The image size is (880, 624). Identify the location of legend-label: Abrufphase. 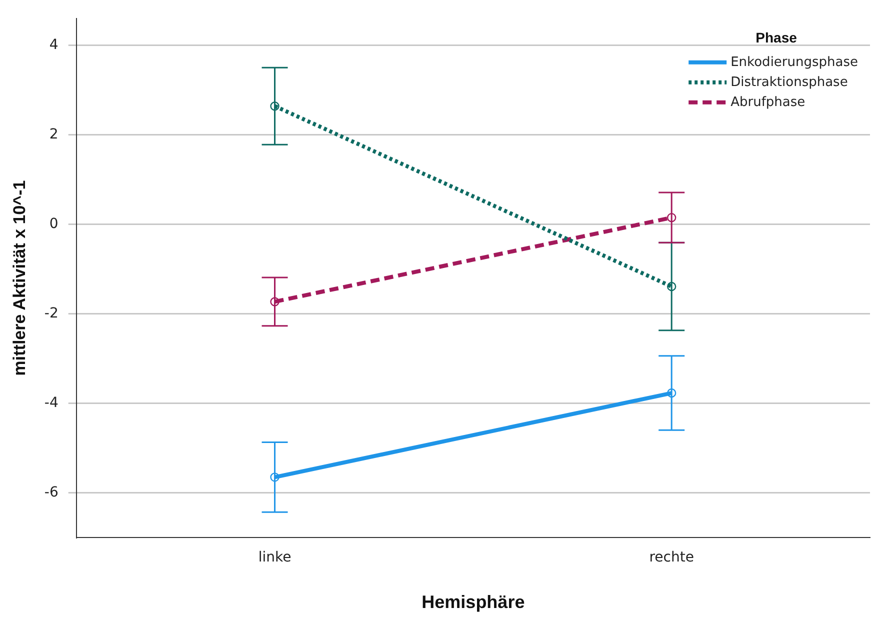
(768, 102).